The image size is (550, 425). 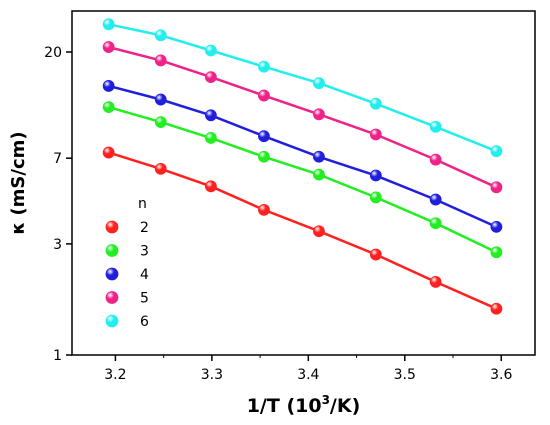 I want to click on legend-label-4: 4, so click(x=144, y=275).